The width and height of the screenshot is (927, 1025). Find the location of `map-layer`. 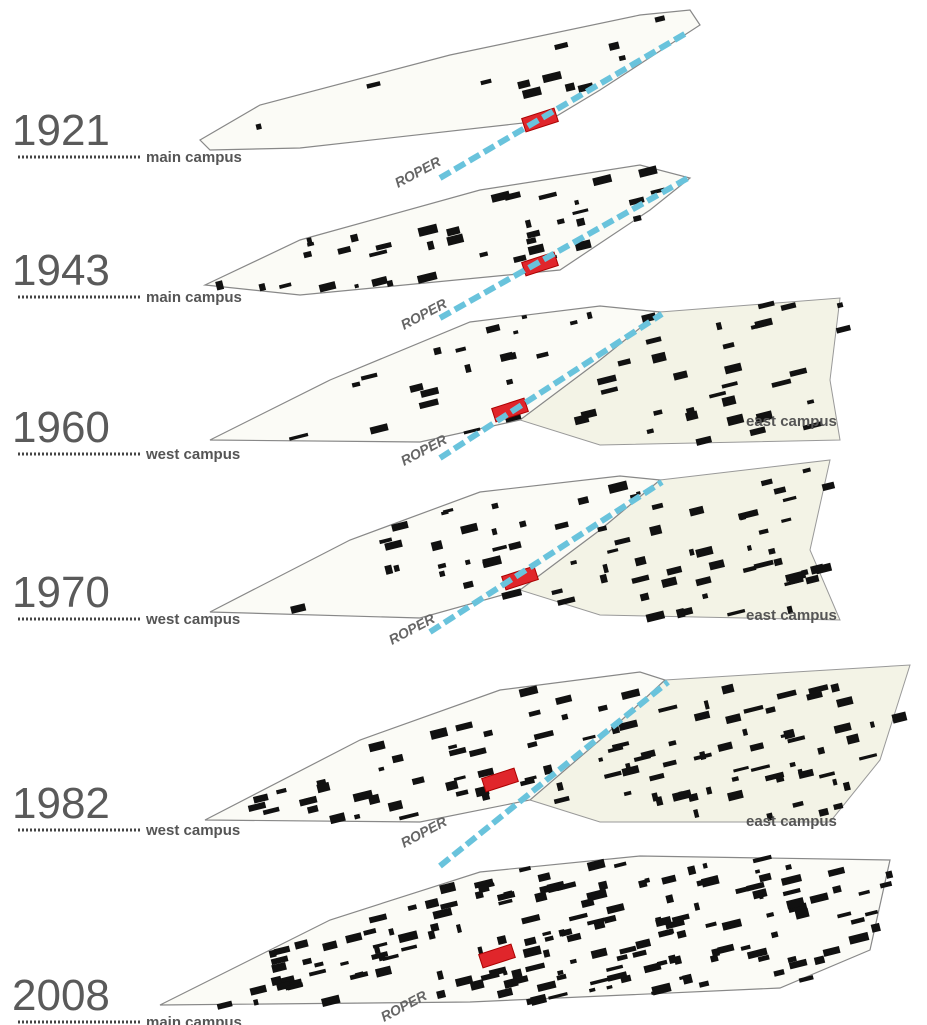

map-layer is located at coordinates (450, 95).